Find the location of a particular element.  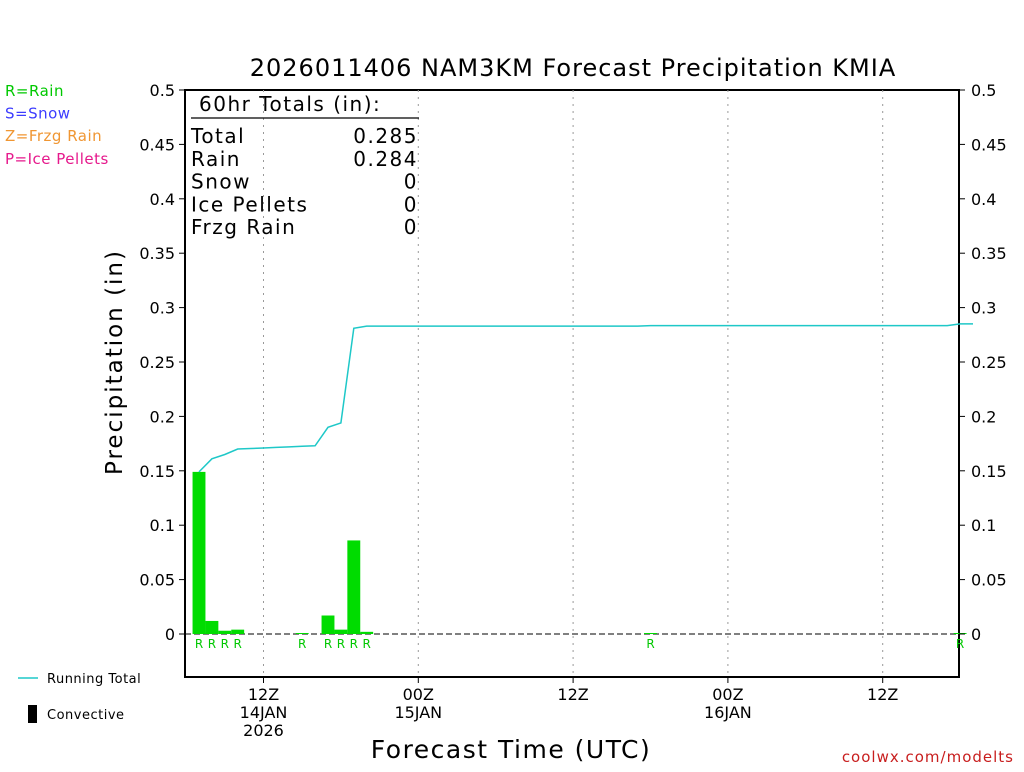

precip-type-legend-item: P=Ice Pellets is located at coordinates (57, 159).